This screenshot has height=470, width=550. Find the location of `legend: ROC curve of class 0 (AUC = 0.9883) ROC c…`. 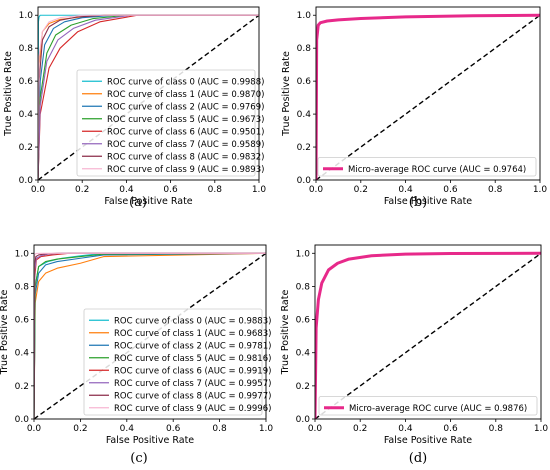

legend: ROC curve of class 0 (AUC = 0.9883) ROC c… is located at coordinates (177, 362).